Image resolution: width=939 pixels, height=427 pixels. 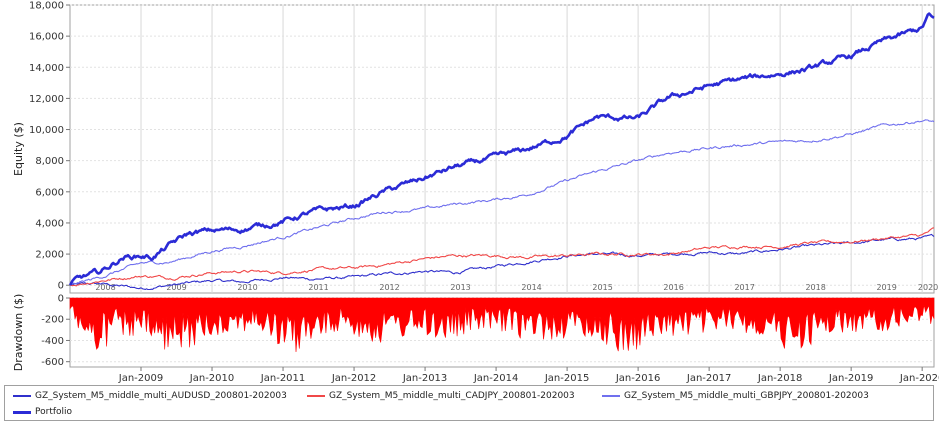 I want to click on series-line-cadjpy, so click(x=501, y=257).